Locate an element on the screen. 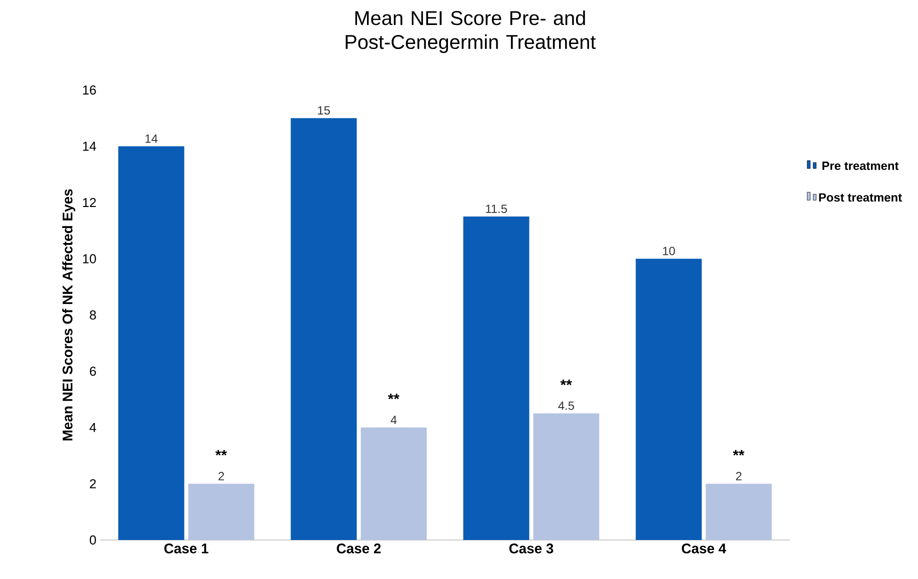  x-tick-label: Case 3 is located at coordinates (531, 549).